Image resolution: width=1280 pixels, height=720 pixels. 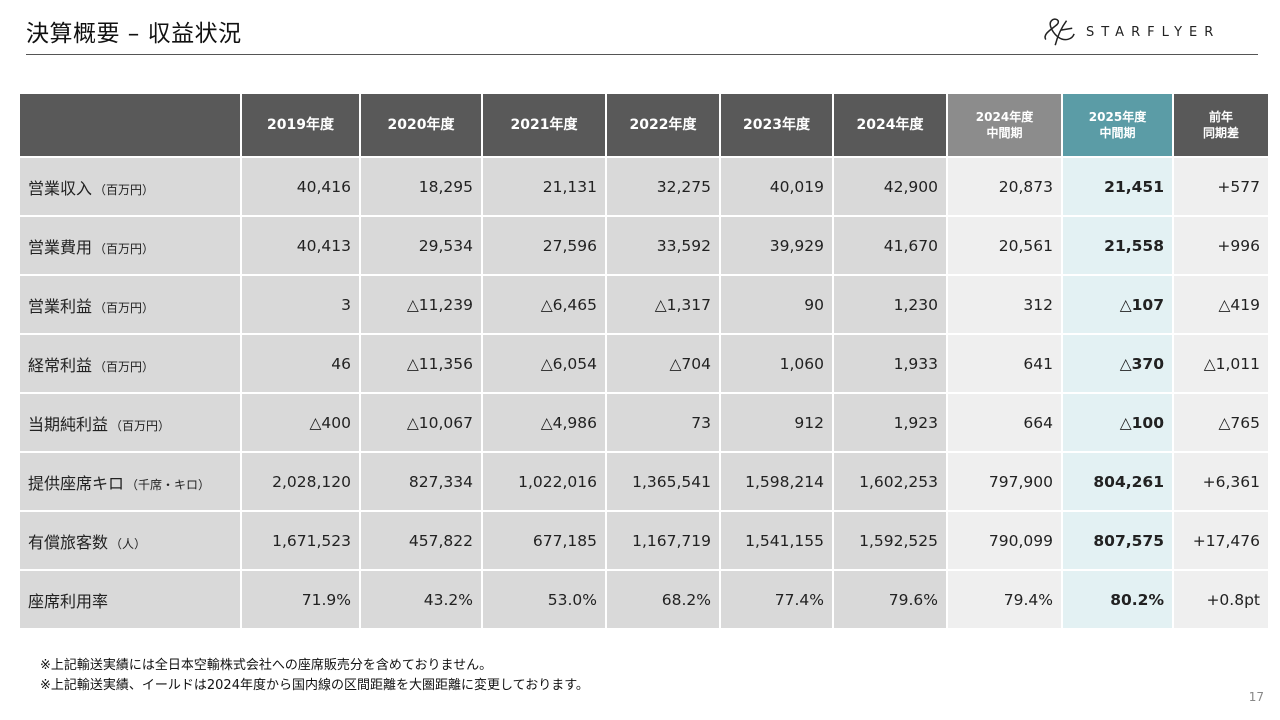 What do you see at coordinates (422, 600) in the screenshot?
I see `table-cell: 43.2%` at bounding box center [422, 600].